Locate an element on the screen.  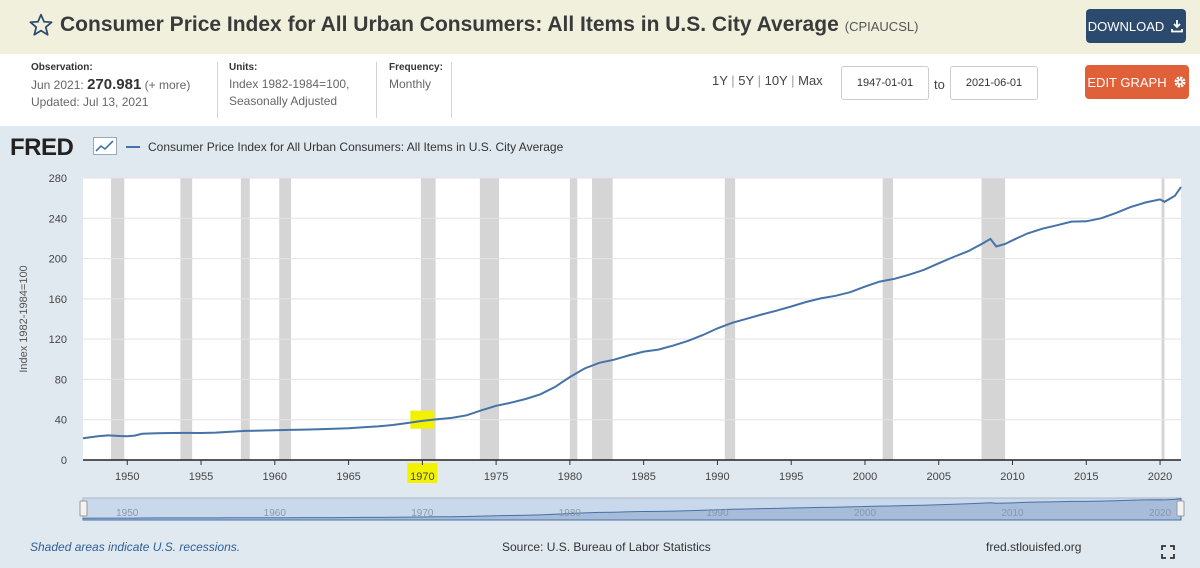
range-links: 1Y | 5Y | 10Y | Max is located at coordinates (767, 80).